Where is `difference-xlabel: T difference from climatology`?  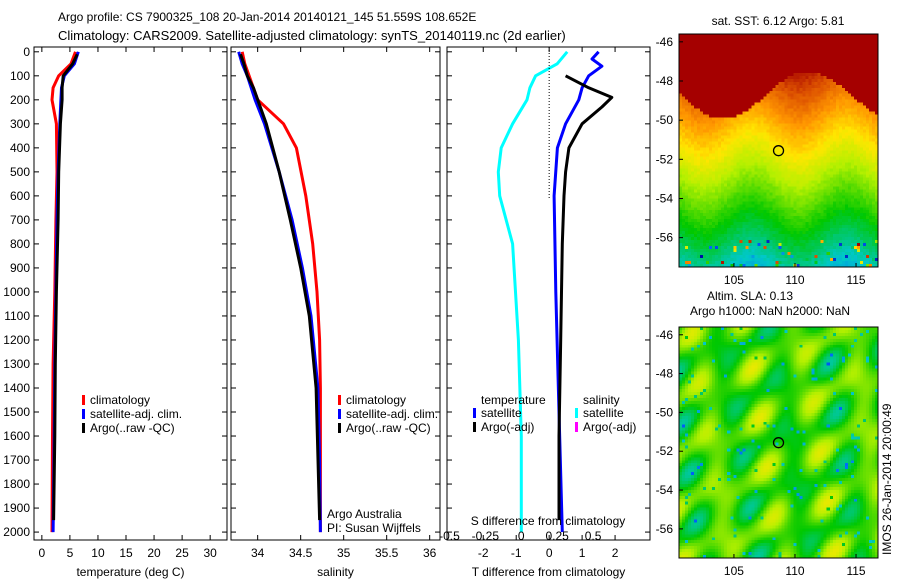
difference-xlabel: T difference from climatology is located at coordinates (549, 572).